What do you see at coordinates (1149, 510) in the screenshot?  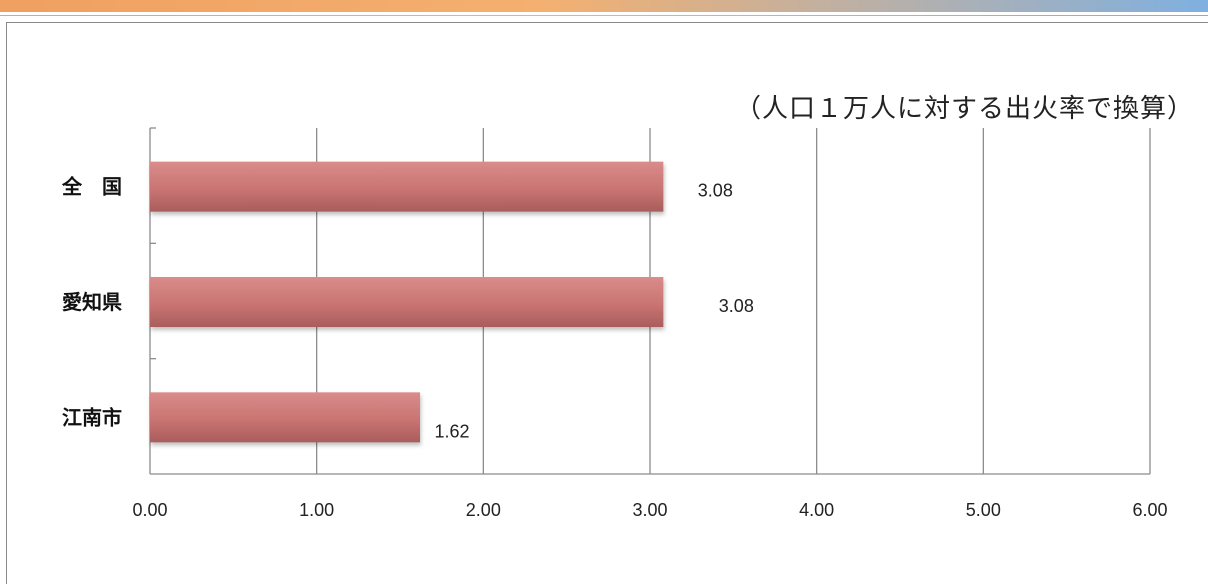 I see `x-tick-label: 6.00` at bounding box center [1149, 510].